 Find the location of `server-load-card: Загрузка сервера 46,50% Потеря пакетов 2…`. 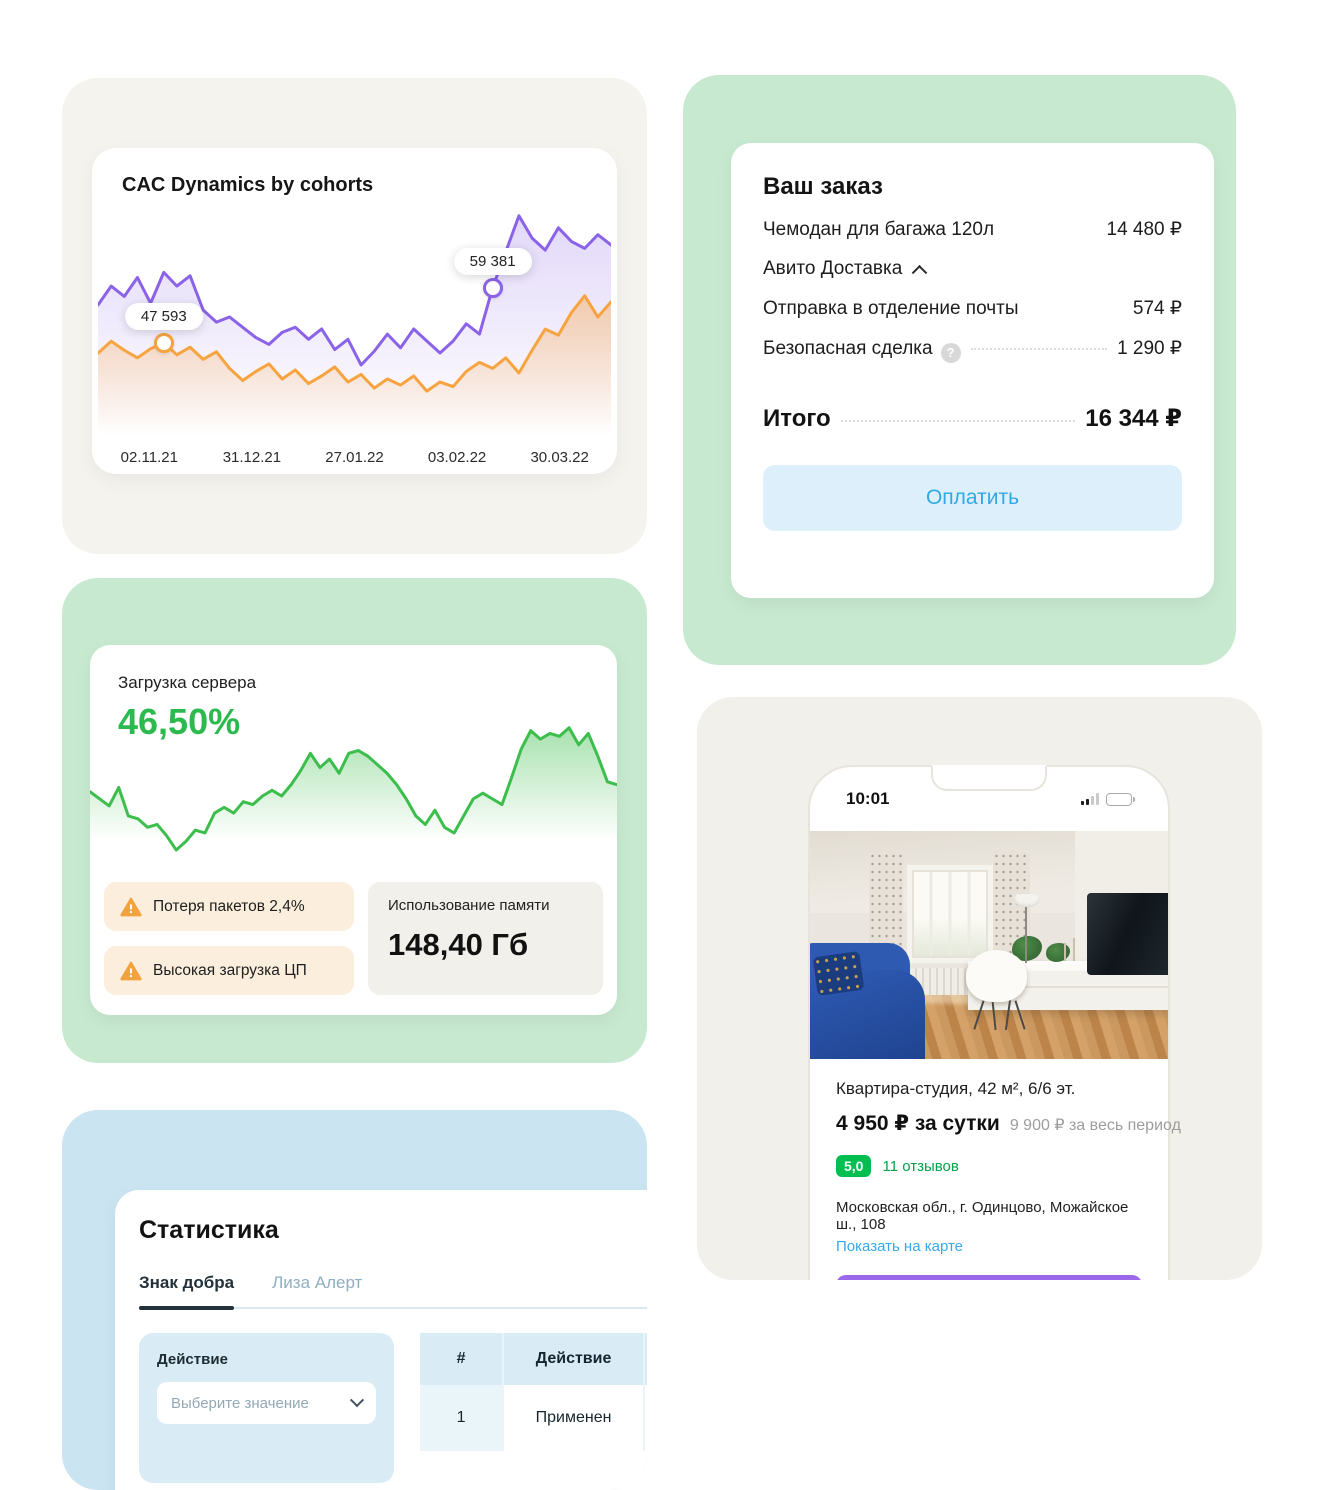

server-load-card: Загрузка сервера 46,50% Потеря пакетов 2… is located at coordinates (354, 820).